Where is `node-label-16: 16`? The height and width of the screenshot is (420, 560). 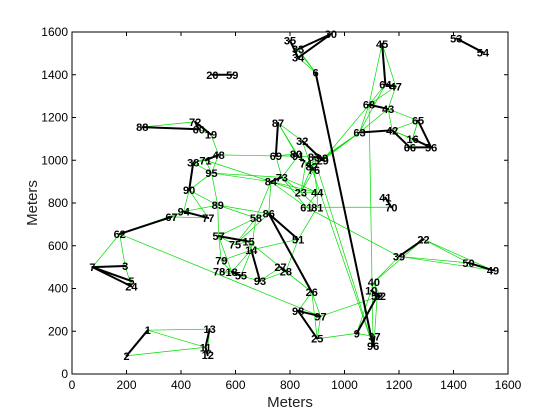 node-label-16: 16 is located at coordinates (413, 140).